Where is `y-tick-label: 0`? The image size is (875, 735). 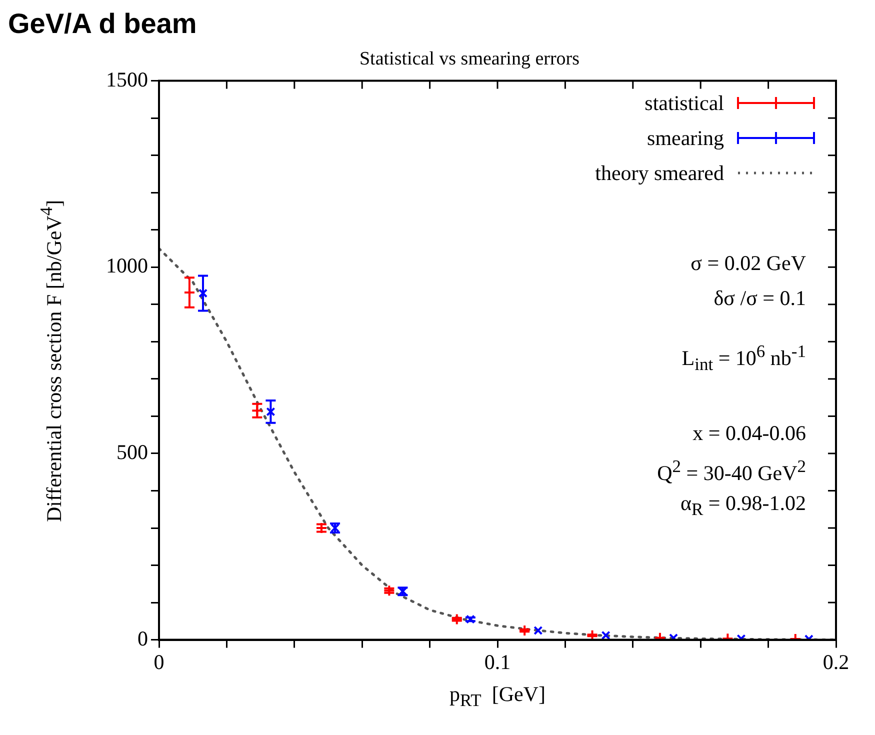 y-tick-label: 0 is located at coordinates (143, 638).